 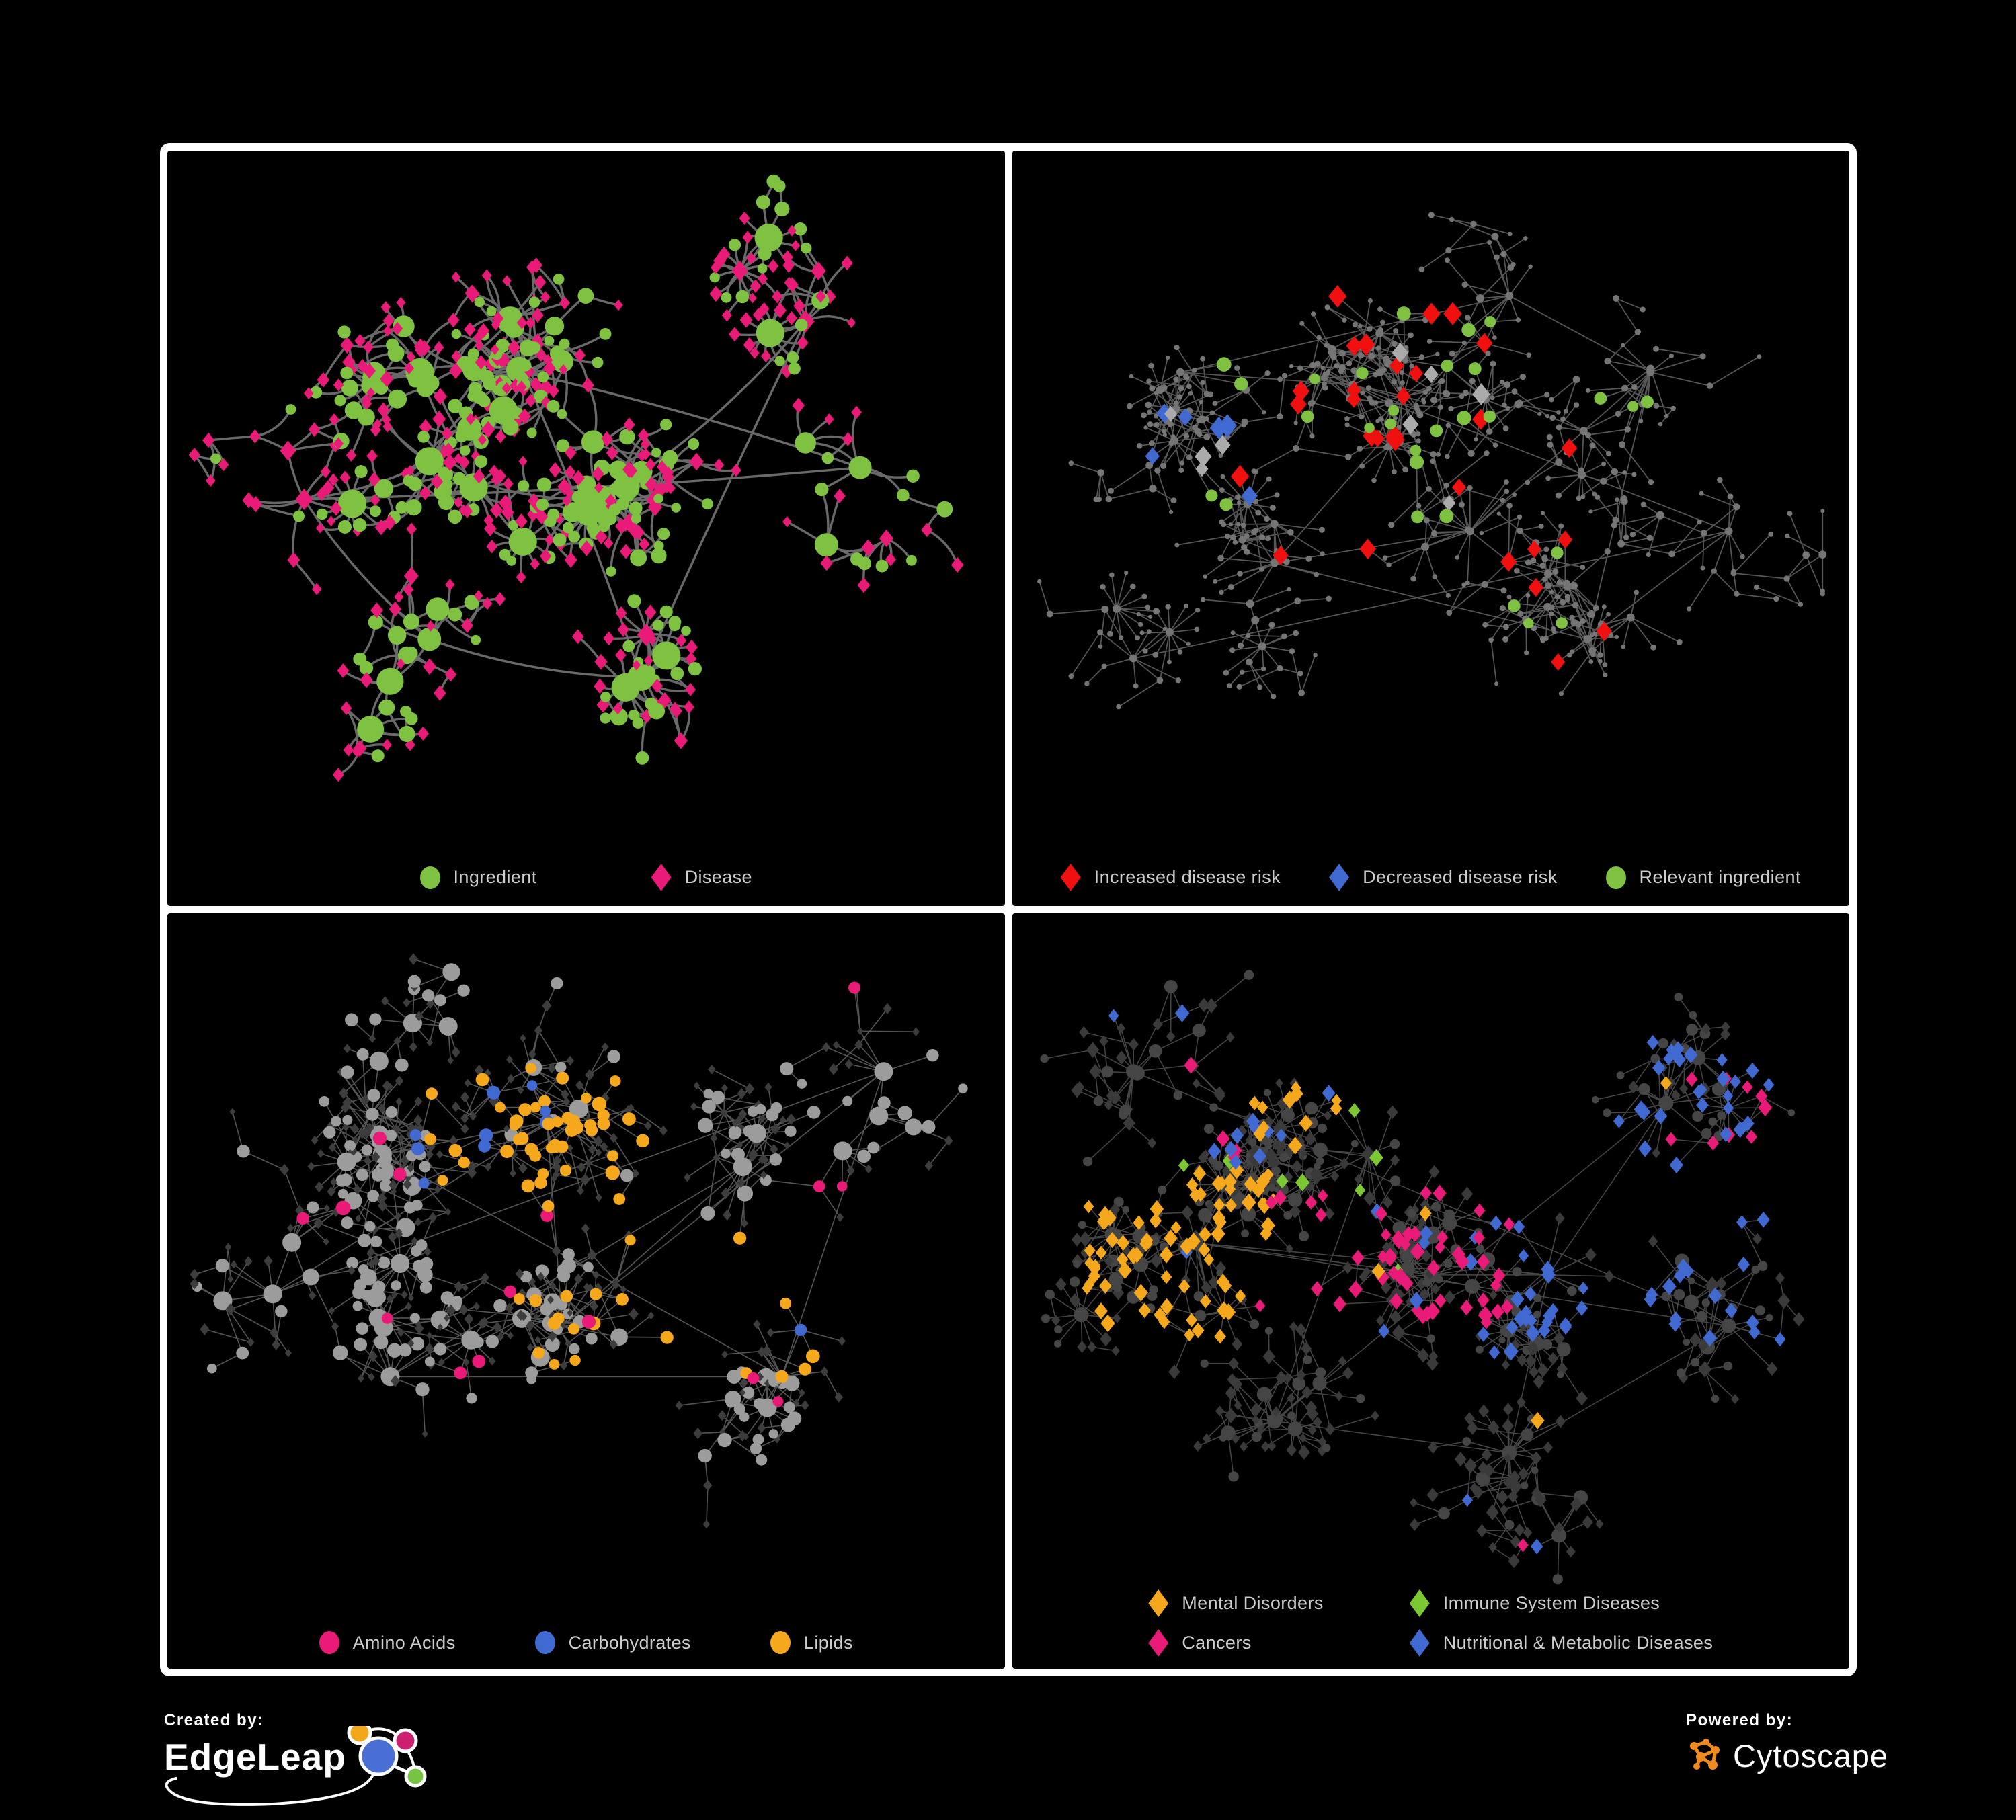 I want to click on legend-label: Mental Disorders, so click(x=1253, y=1603).